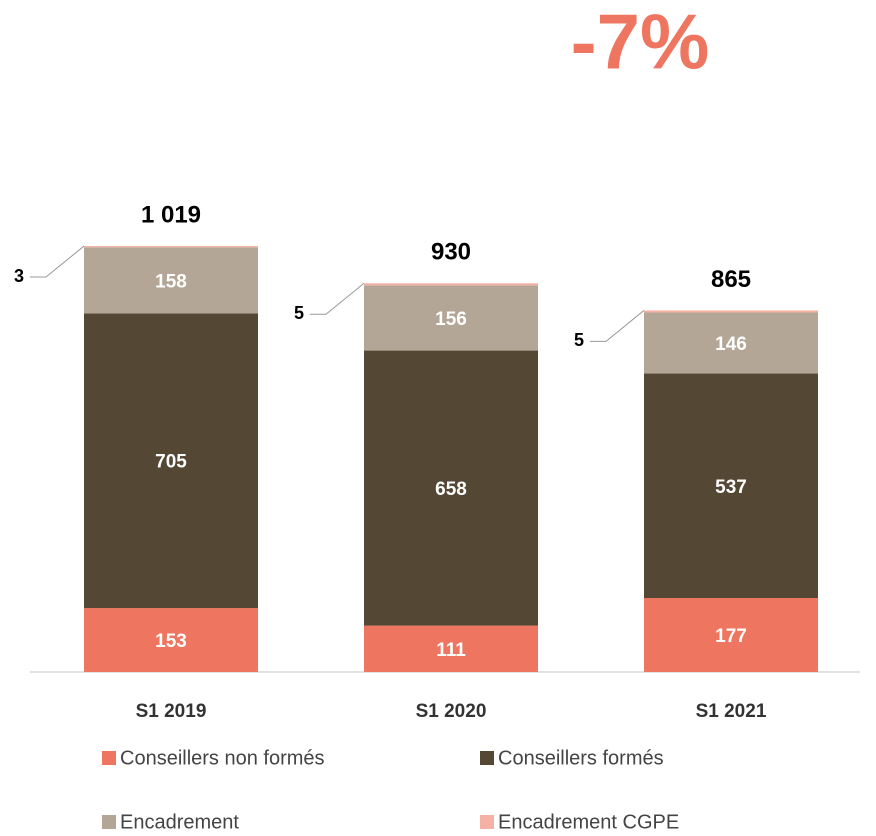  What do you see at coordinates (731, 711) in the screenshot?
I see `x-tick-label: S1 2021` at bounding box center [731, 711].